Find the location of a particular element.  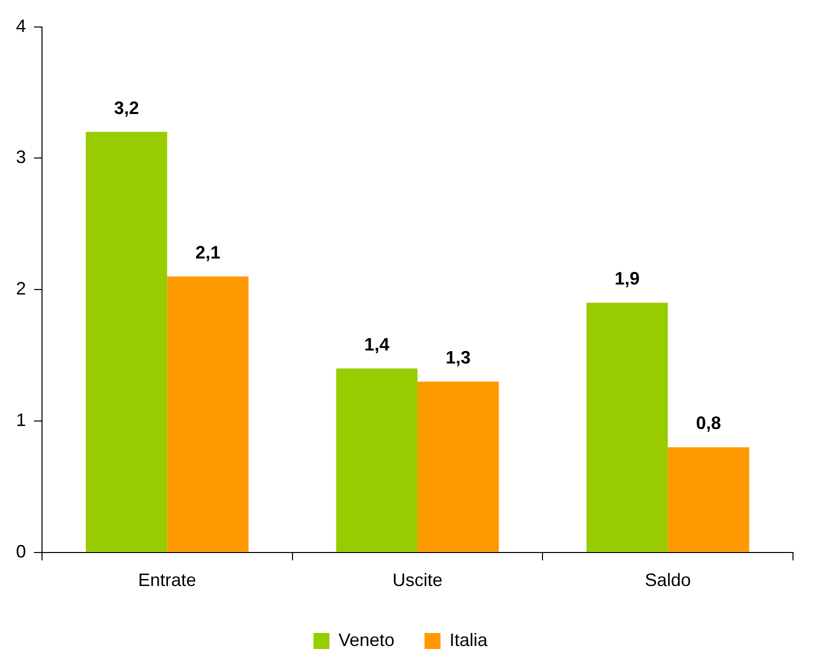

legend-label: Italia is located at coordinates (469, 640).